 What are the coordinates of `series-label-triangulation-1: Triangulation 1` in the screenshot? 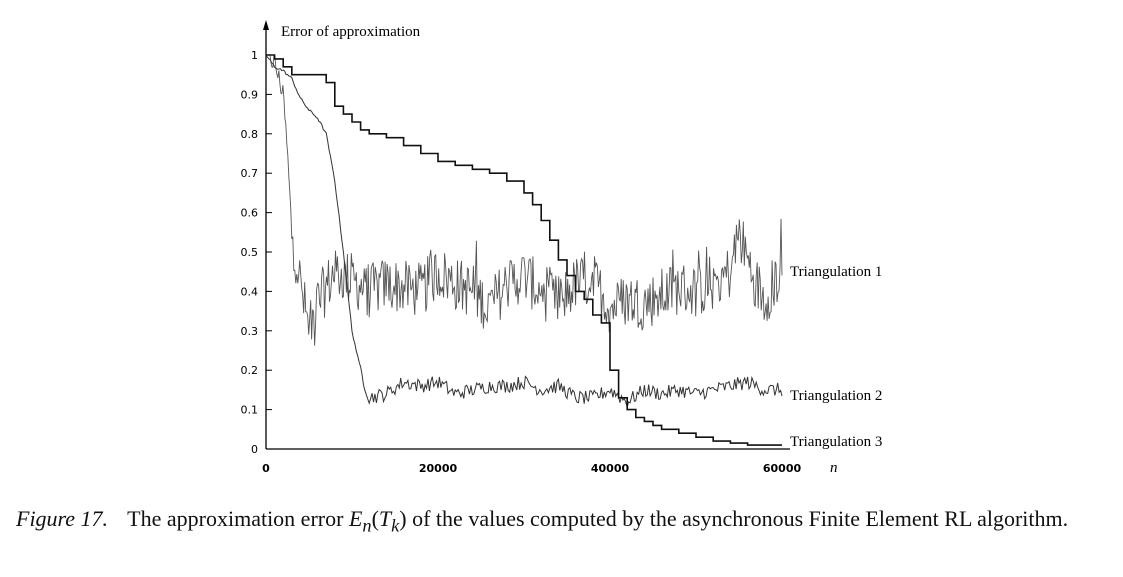 It's located at (836, 272).